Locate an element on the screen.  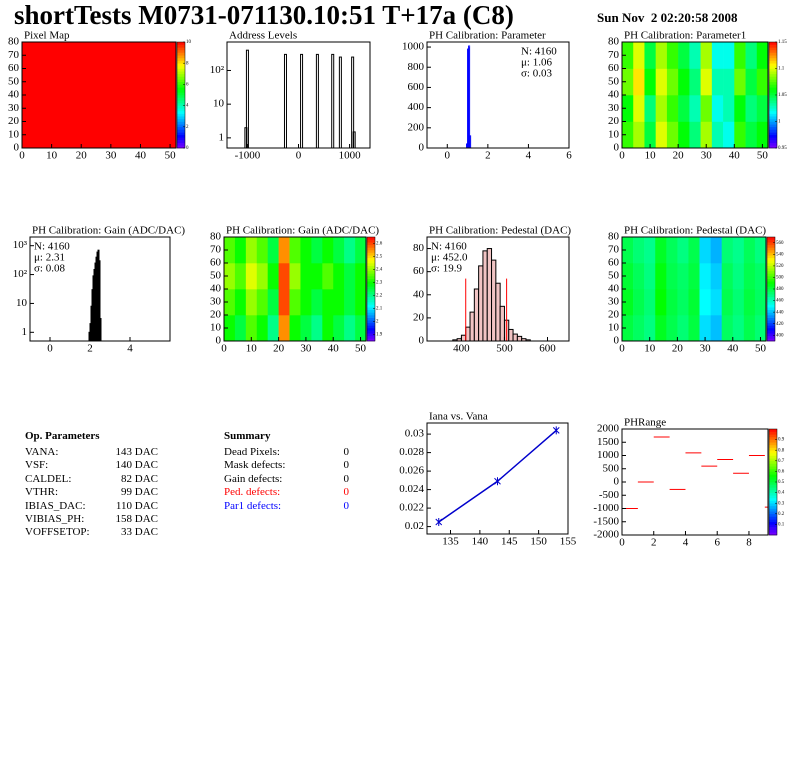
y-tick-label: 10² is located at coordinates (20, 274).